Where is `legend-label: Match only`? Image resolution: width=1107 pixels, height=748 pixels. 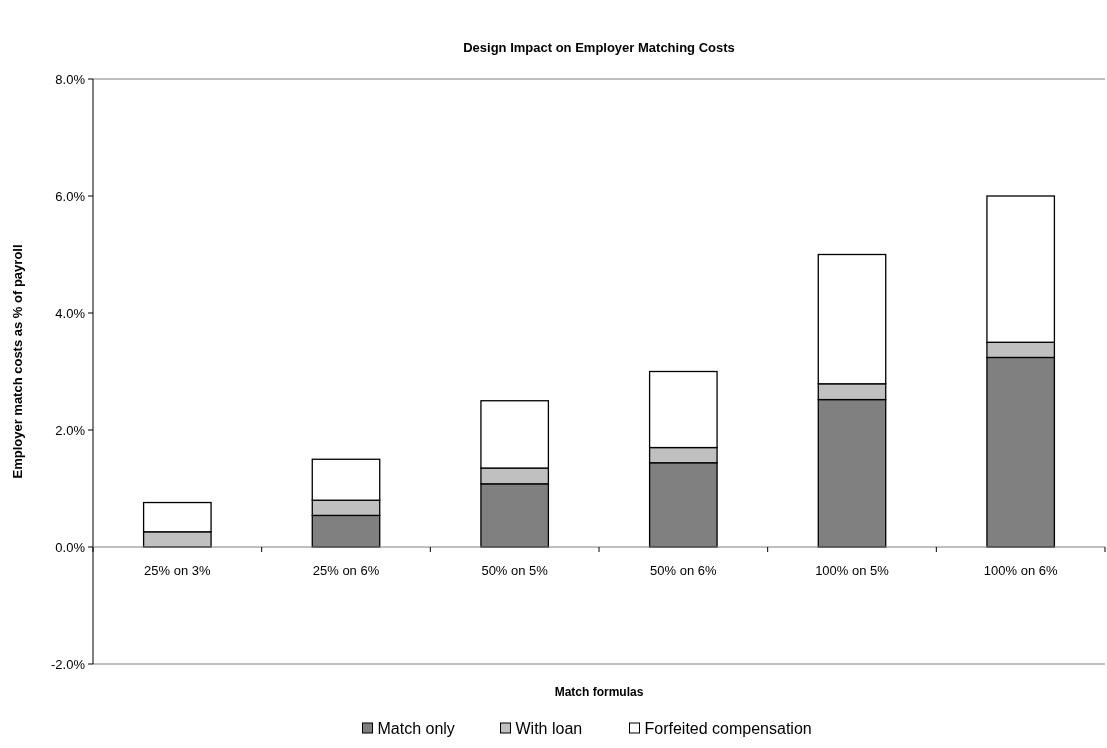 legend-label: Match only is located at coordinates (416, 728).